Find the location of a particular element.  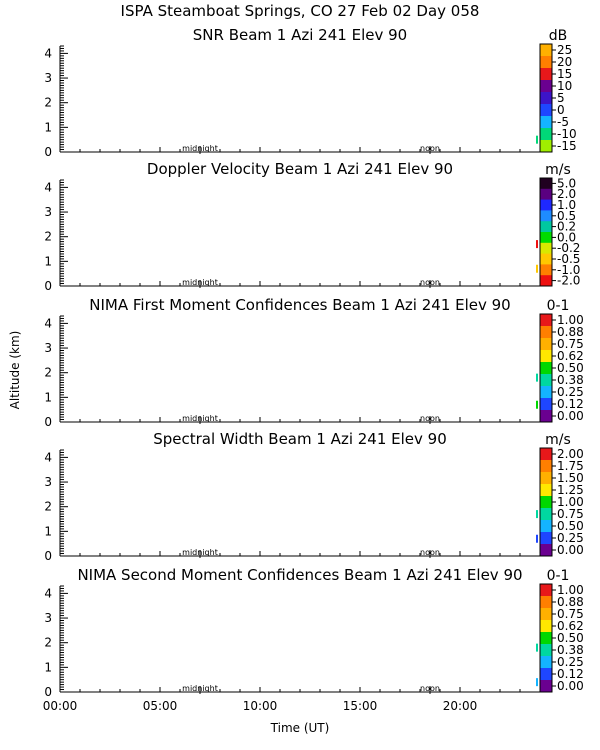

colorbar-label: 0.62 is located at coordinates (570, 356).